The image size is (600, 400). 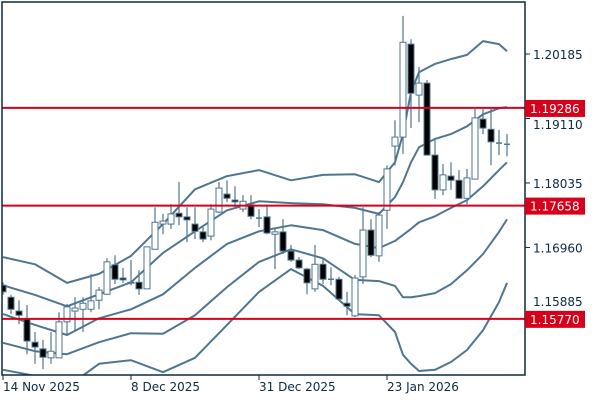 I want to click on price-level-label: 1.17658, so click(x=555, y=207).